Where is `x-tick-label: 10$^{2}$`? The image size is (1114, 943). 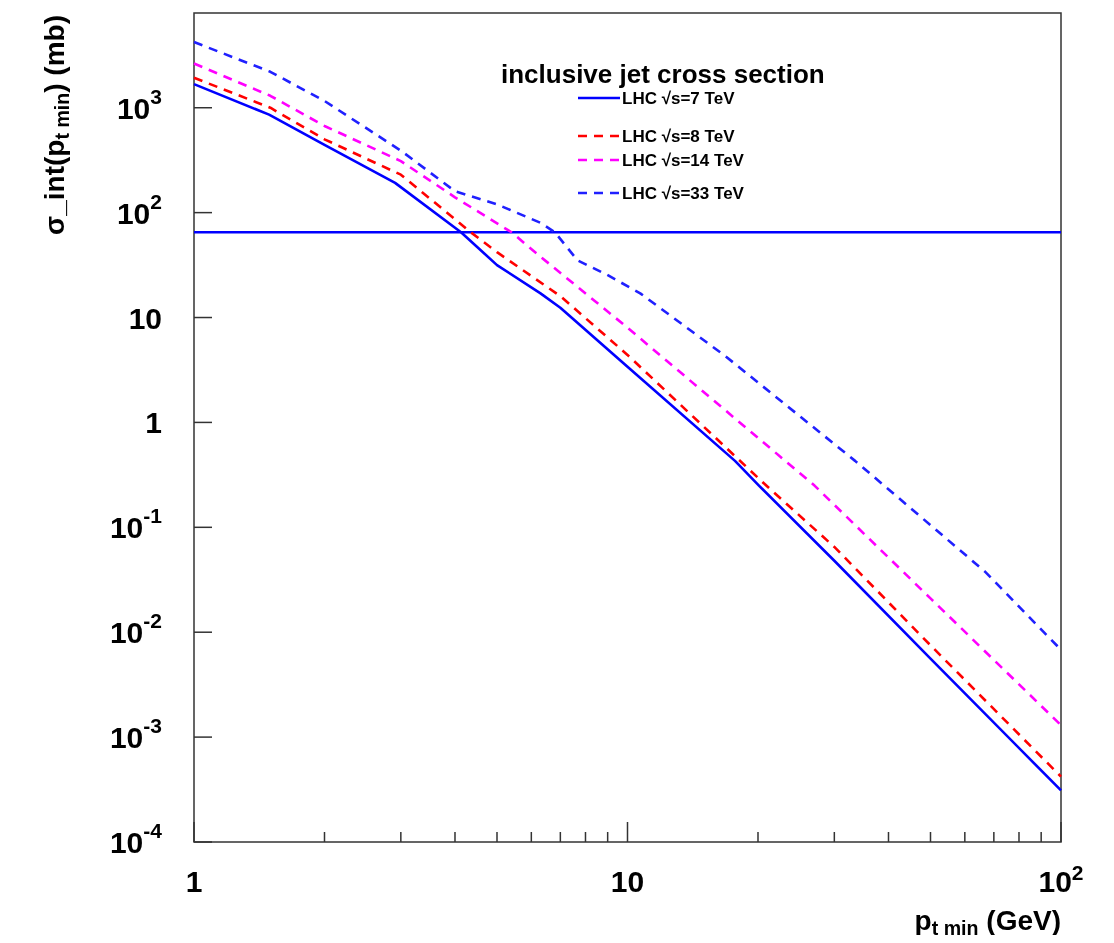 x-tick-label: 10$^{2}$ is located at coordinates (1061, 879).